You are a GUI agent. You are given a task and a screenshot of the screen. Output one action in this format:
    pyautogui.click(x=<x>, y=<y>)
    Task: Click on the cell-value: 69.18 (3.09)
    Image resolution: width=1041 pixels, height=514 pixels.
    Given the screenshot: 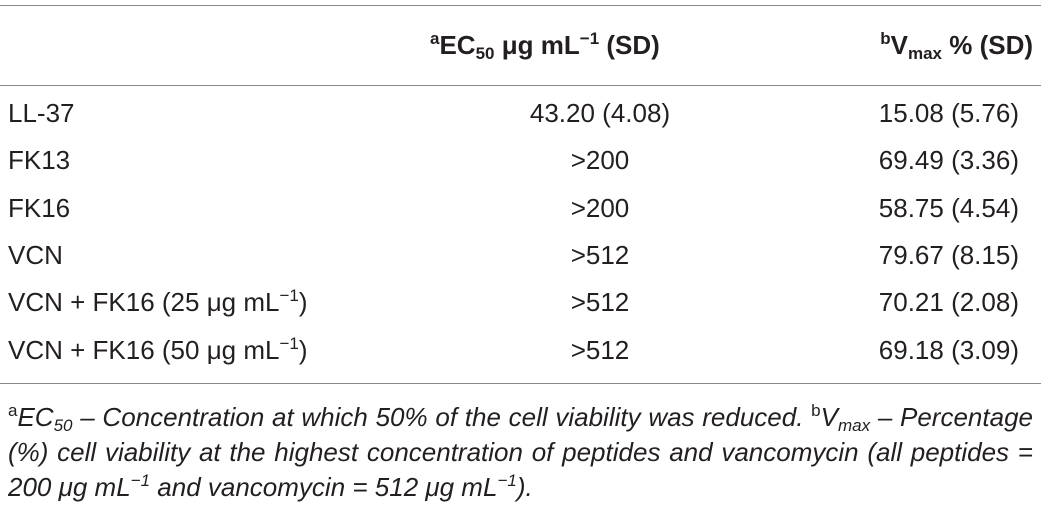 What is the action you would take?
    pyautogui.click(x=948, y=349)
    